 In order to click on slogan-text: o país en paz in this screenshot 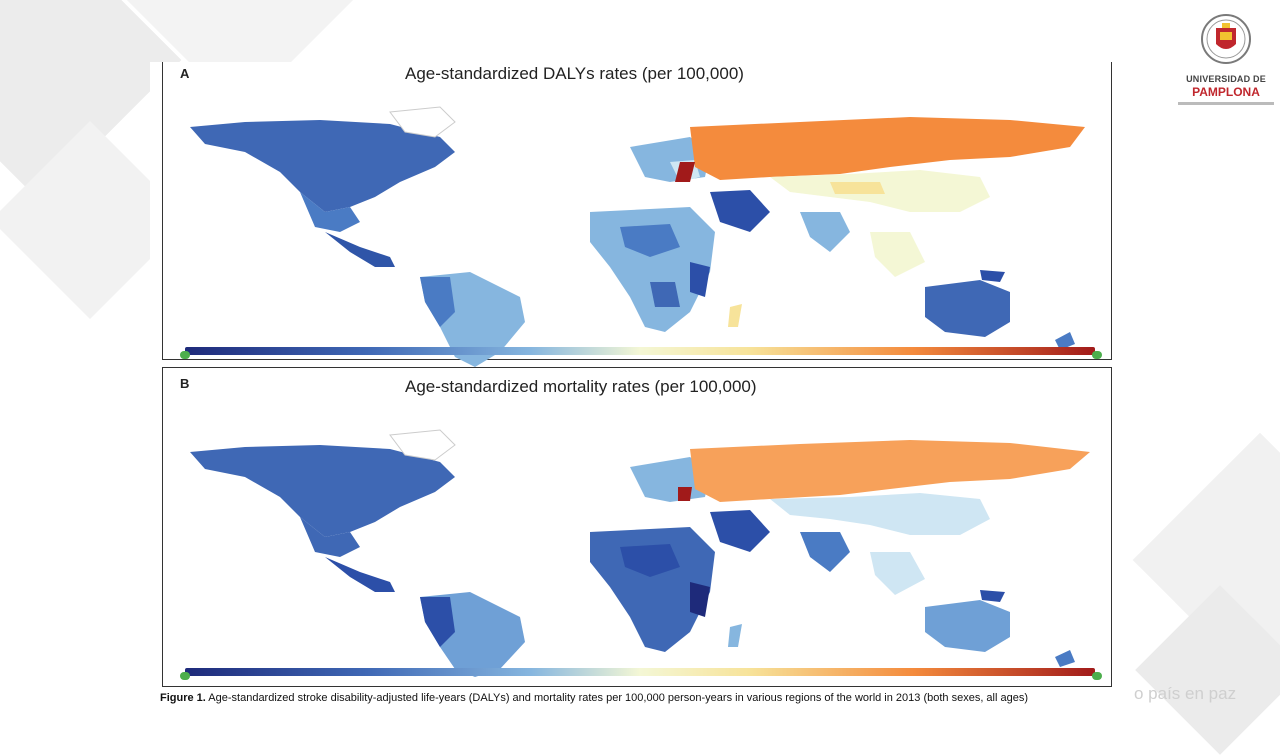, I will do `click(1185, 693)`.